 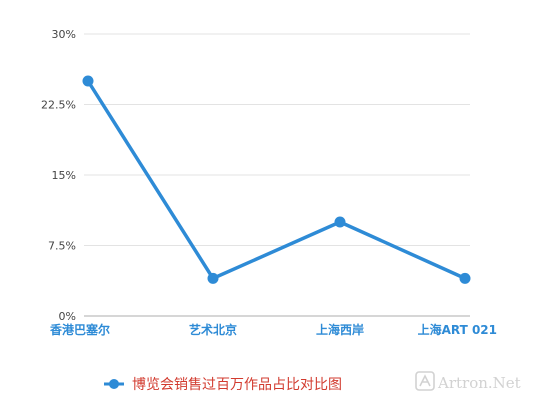 I want to click on y-tick-label: 7.5%, so click(x=62, y=246).